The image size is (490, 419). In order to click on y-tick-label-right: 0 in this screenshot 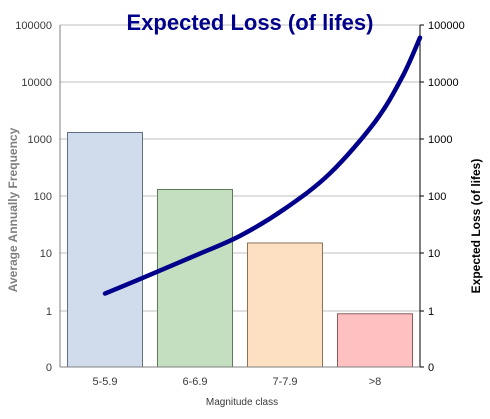, I will do `click(431, 368)`.